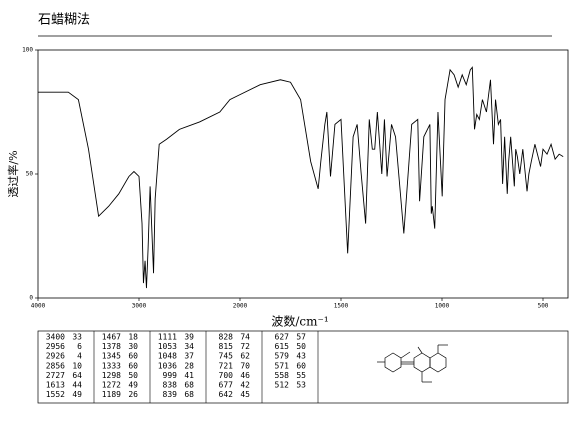 The height and width of the screenshot is (421, 570). I want to click on peak-transmittance: 55, so click(301, 375).